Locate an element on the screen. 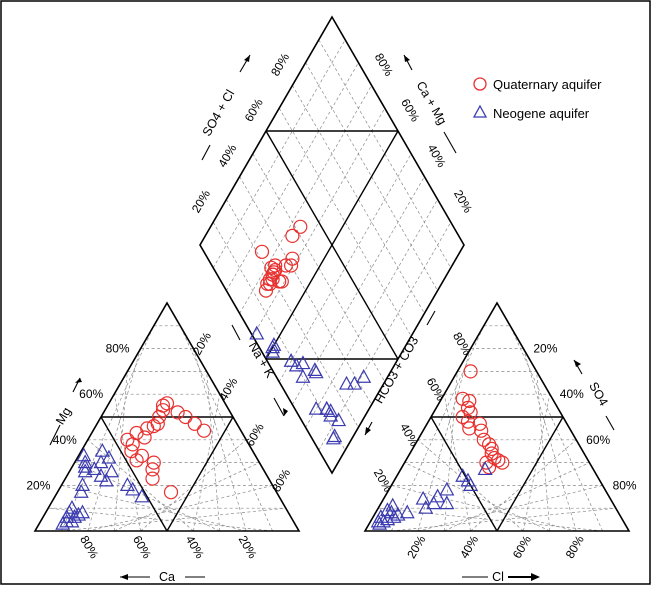  legend: Quaternary aquifer Neogene aquifer is located at coordinates (537, 99).